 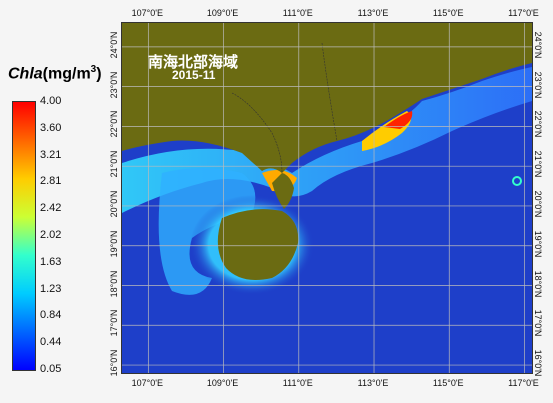 What do you see at coordinates (193, 62) in the screenshot?
I see `map-title: 南海北部海域` at bounding box center [193, 62].